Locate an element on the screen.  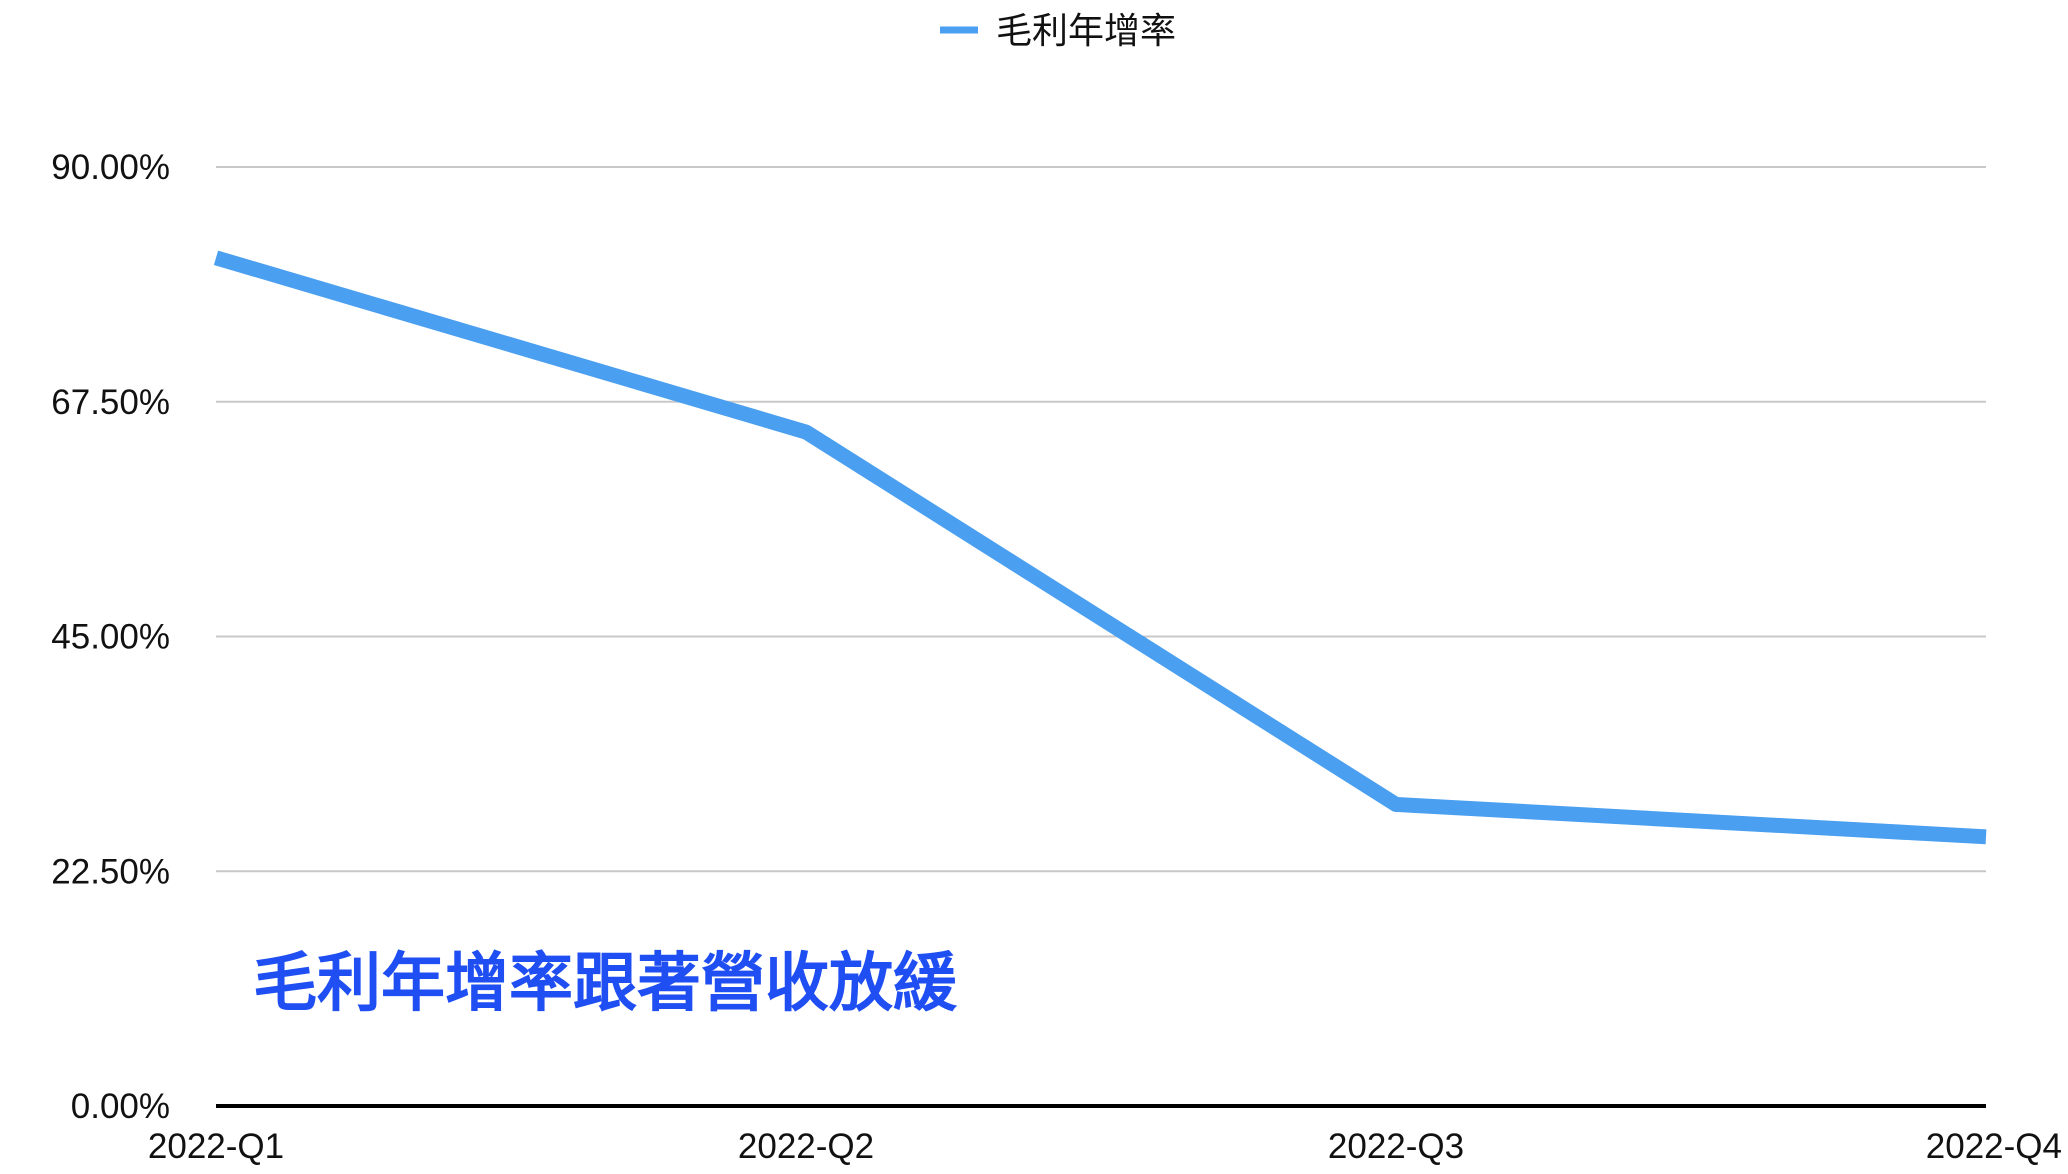
y-tick-label: 67.50% is located at coordinates (110, 402).